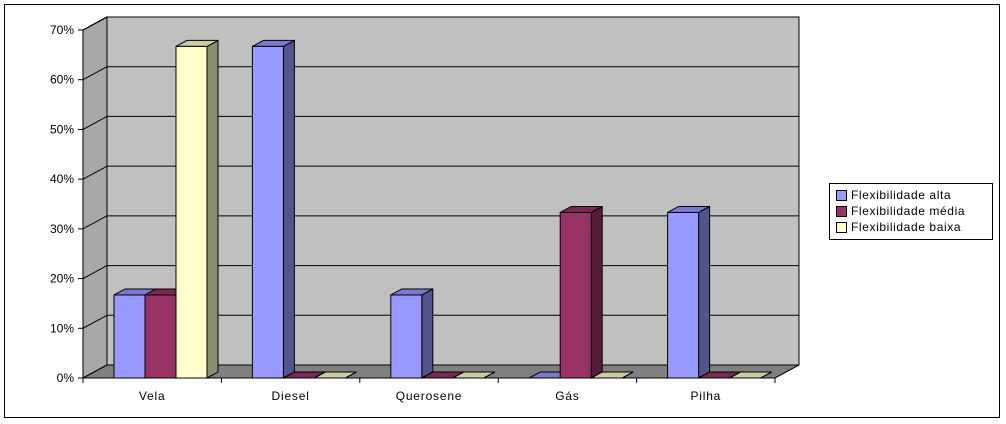 Image resolution: width=1006 pixels, height=424 pixels. What do you see at coordinates (66, 378) in the screenshot?
I see `y-tick-label: 0%` at bounding box center [66, 378].